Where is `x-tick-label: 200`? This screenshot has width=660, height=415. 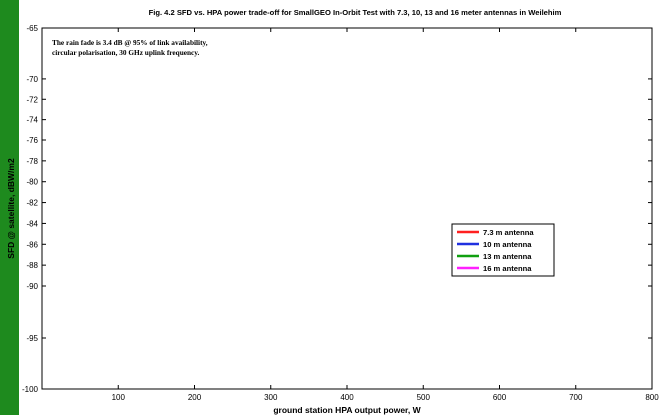
x-tick-label: 200 is located at coordinates (195, 397).